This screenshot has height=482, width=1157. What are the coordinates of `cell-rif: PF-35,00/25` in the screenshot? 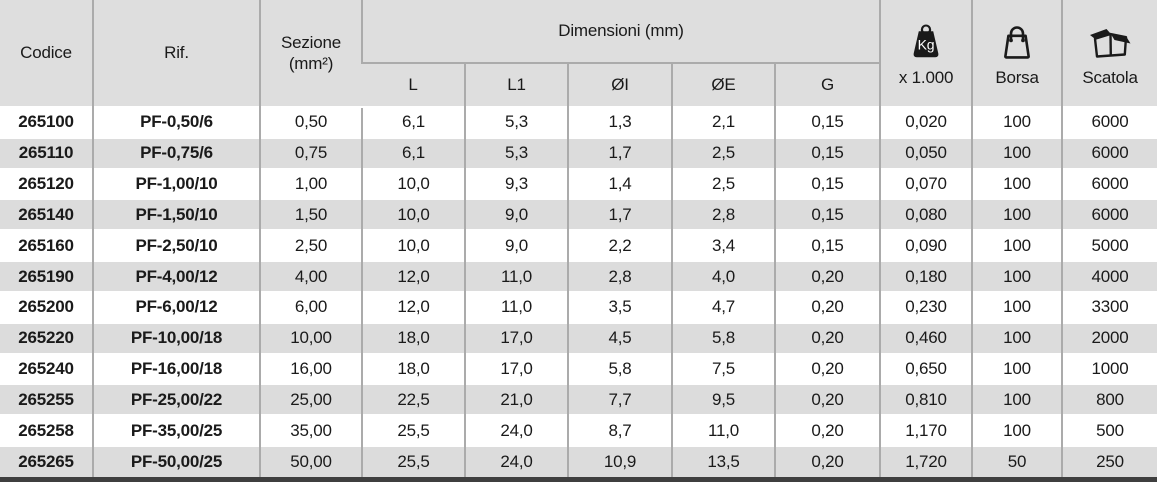 It's located at (176, 430).